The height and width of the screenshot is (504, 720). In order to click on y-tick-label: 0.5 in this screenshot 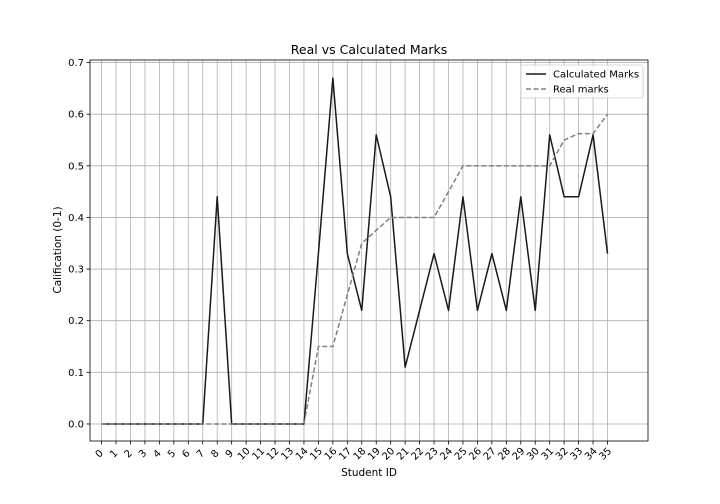, I will do `click(76, 166)`.